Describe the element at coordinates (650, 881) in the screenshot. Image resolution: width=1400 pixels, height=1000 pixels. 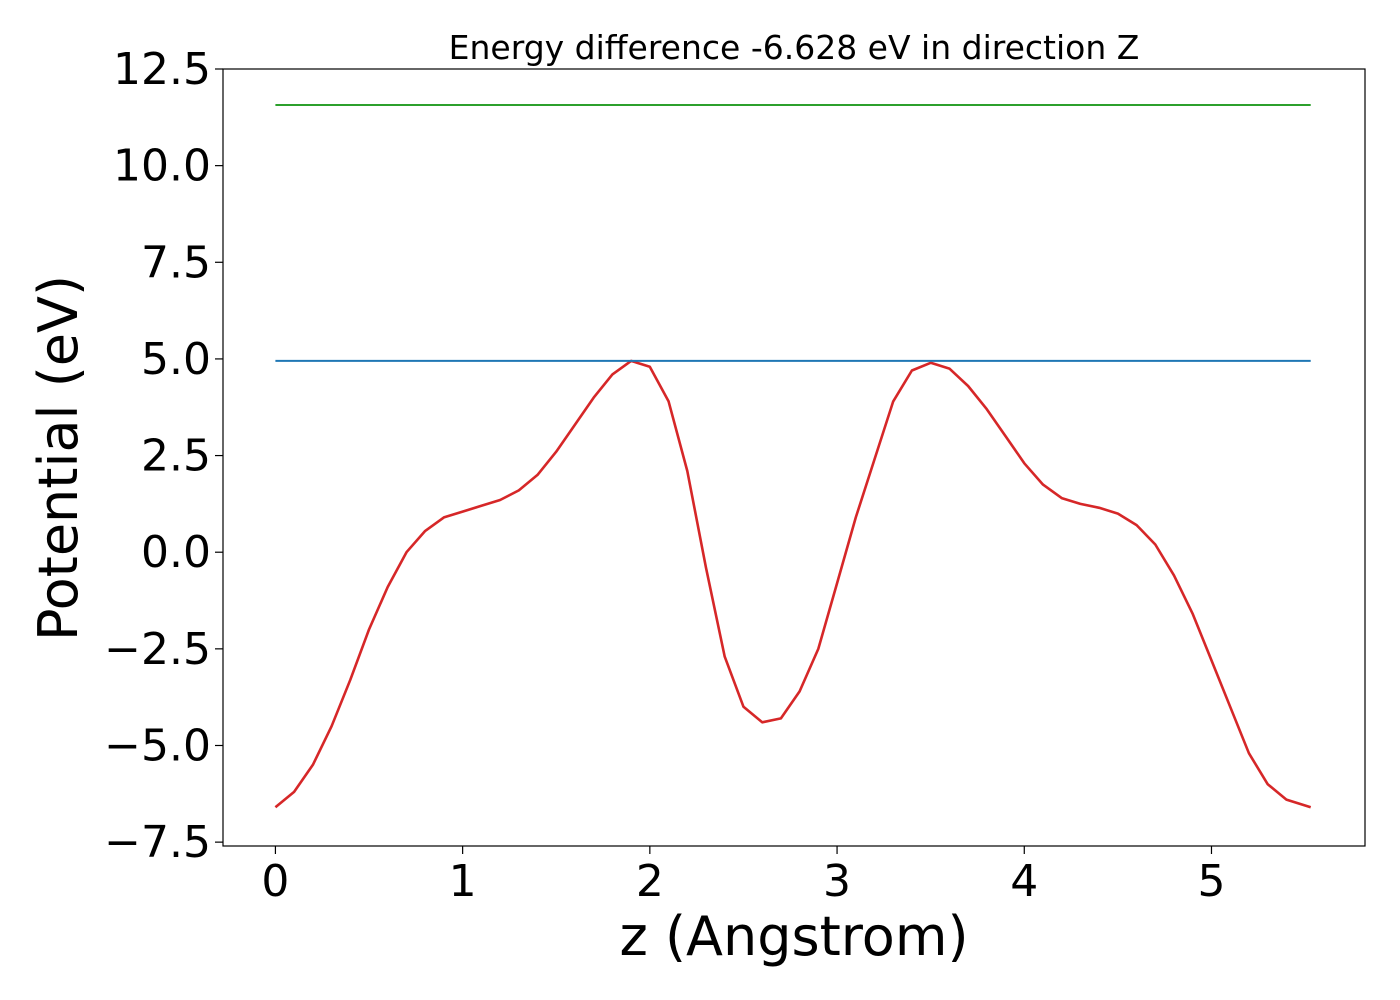
I see `x-tick-label: 2` at that location.